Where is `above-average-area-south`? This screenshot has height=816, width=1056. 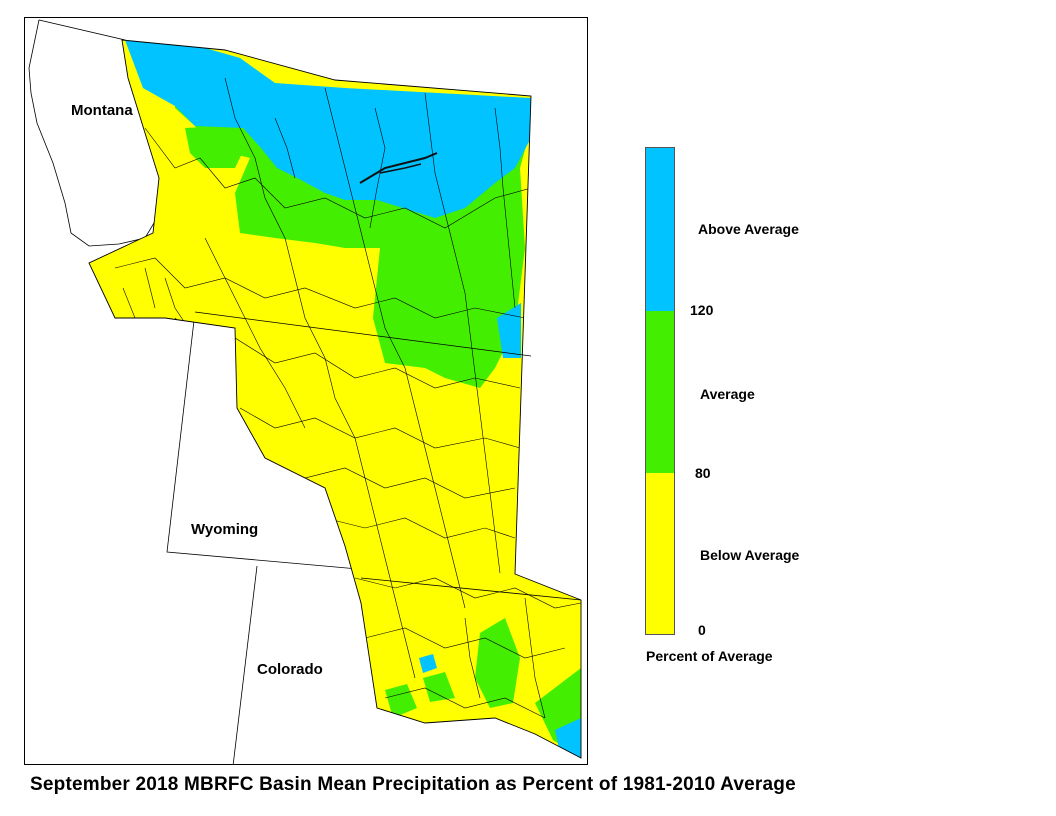
above-average-area-south is located at coordinates (428, 663).